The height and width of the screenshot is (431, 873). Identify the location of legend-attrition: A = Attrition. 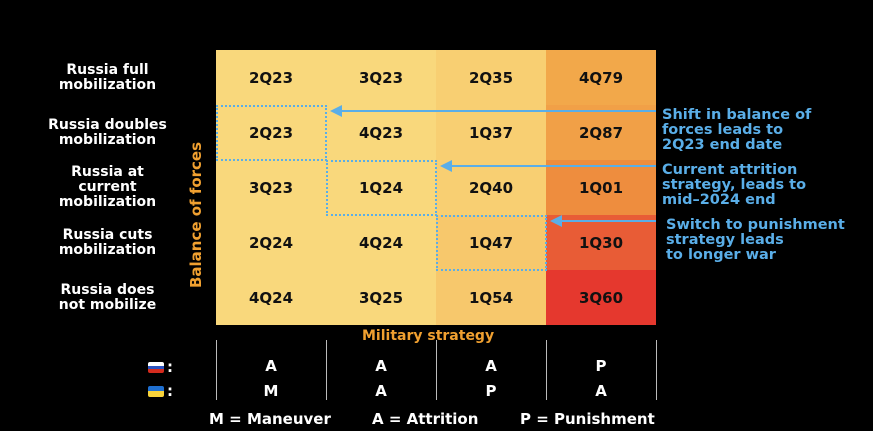
(425, 419).